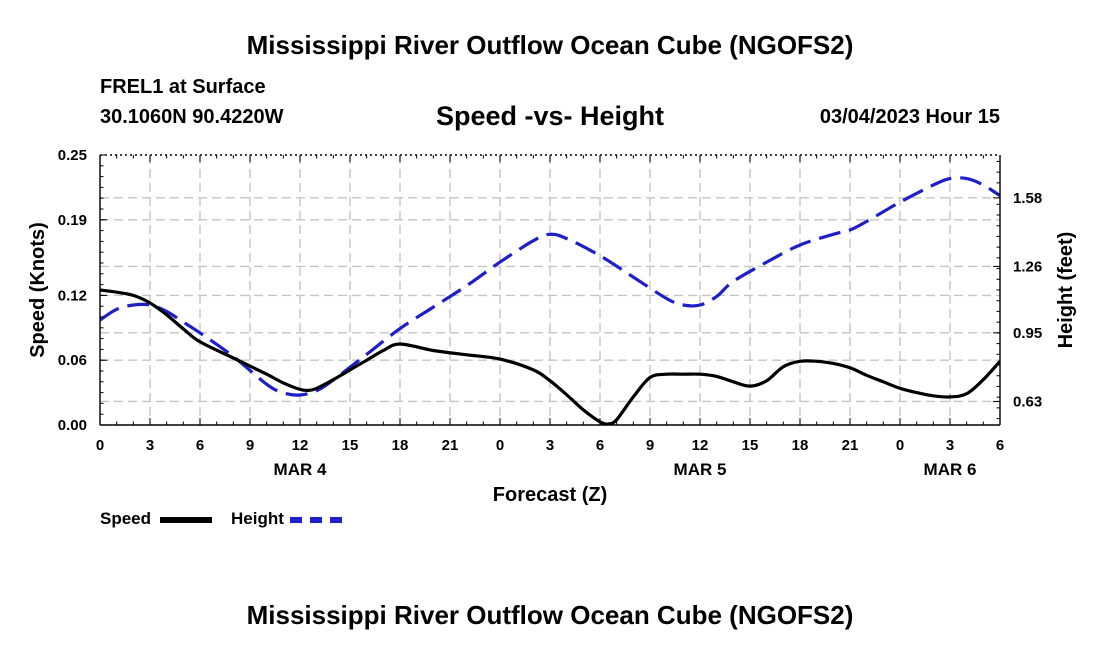 This screenshot has width=1100, height=650. What do you see at coordinates (192, 117) in the screenshot?
I see `station-coordinates: 30.1060N 90.4220W` at bounding box center [192, 117].